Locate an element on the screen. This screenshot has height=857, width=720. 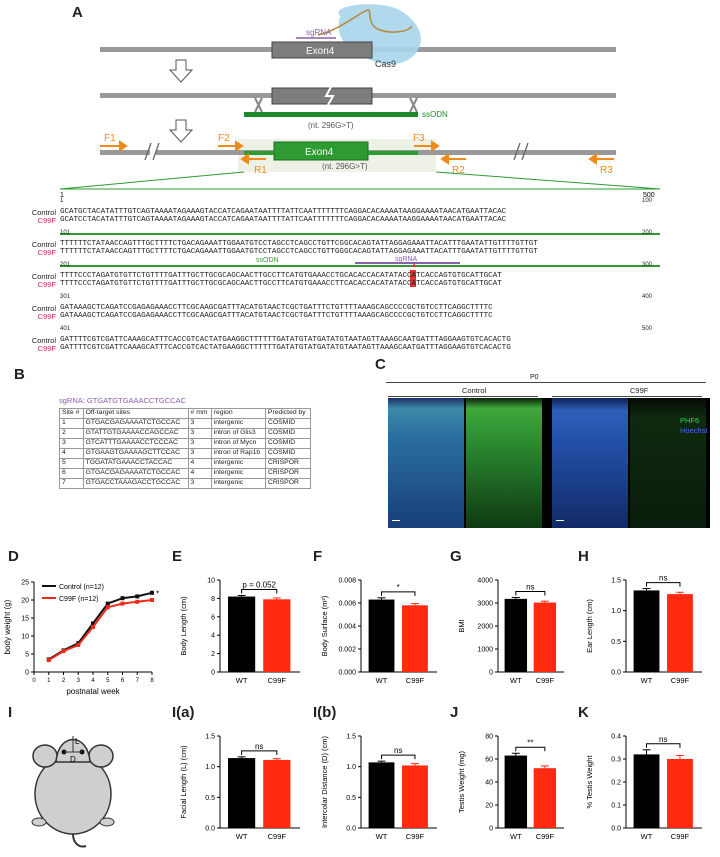
alignment-block-start: 301 is located at coordinates (65, 297).